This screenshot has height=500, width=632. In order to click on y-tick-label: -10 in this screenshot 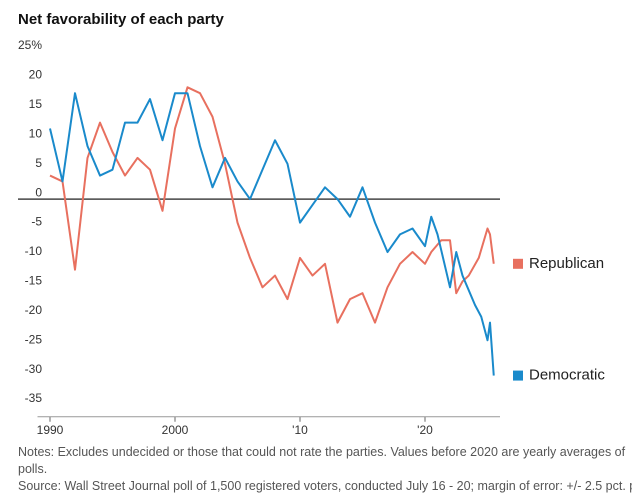, I will do `click(34, 251)`.